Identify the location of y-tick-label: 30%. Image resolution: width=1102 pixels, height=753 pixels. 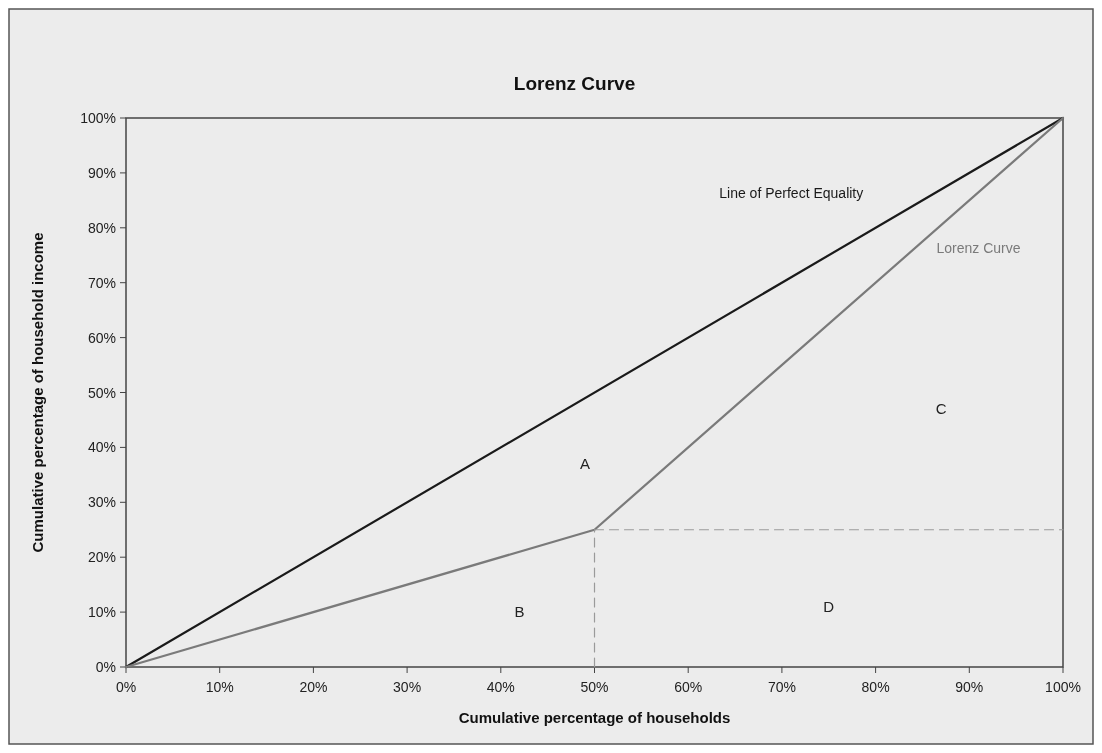
(101, 502).